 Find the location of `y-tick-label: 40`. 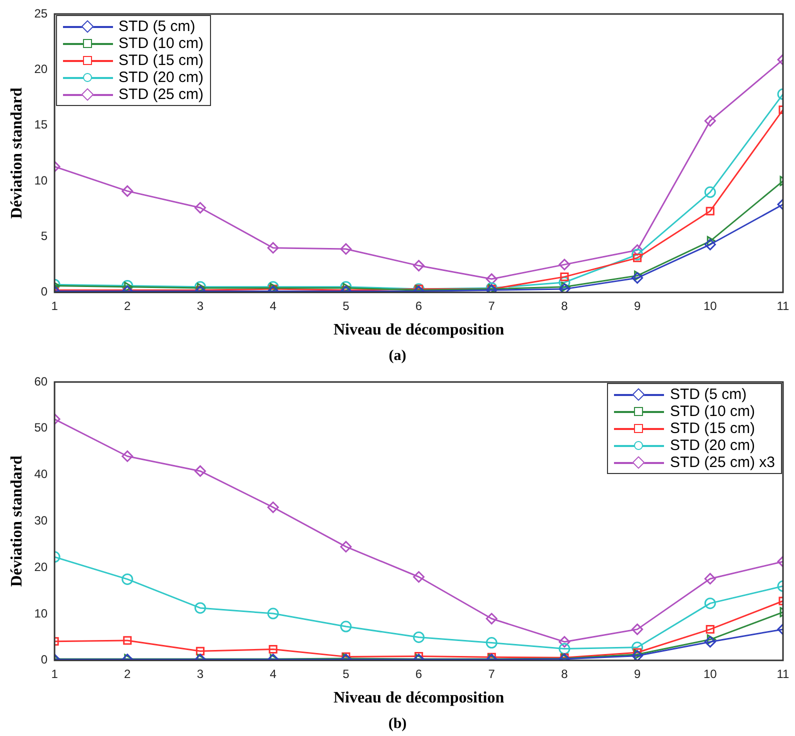

y-tick-label: 40 is located at coordinates (41, 474).